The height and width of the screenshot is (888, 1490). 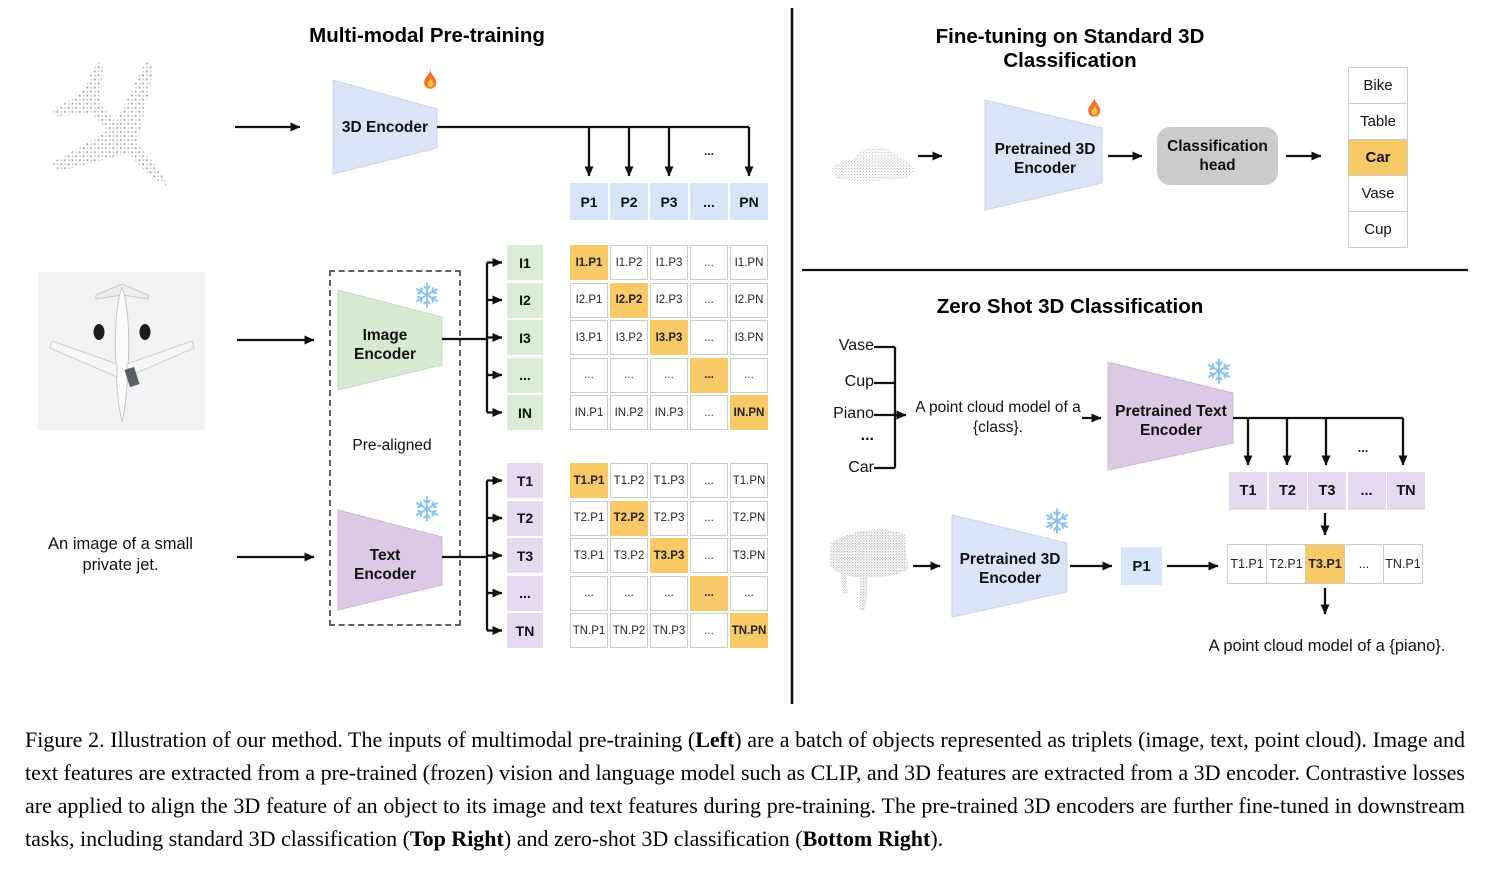 What do you see at coordinates (120, 555) in the screenshot?
I see `image-caption-text: An image of a small private jet.` at bounding box center [120, 555].